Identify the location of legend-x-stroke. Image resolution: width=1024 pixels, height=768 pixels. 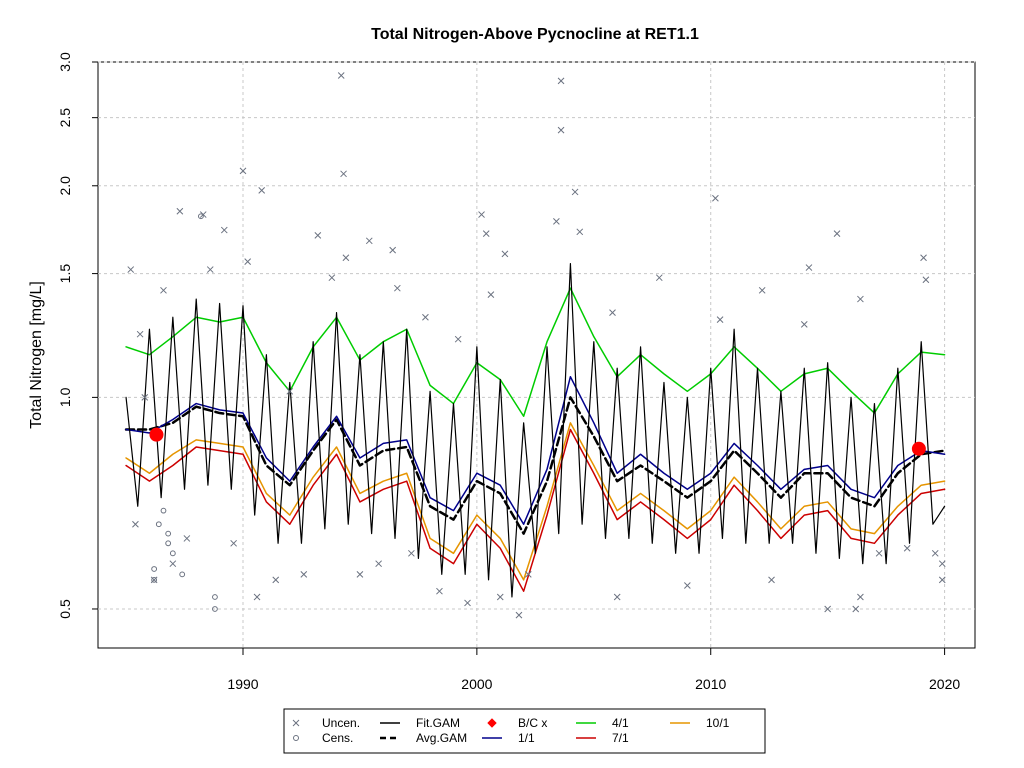
(296, 723).